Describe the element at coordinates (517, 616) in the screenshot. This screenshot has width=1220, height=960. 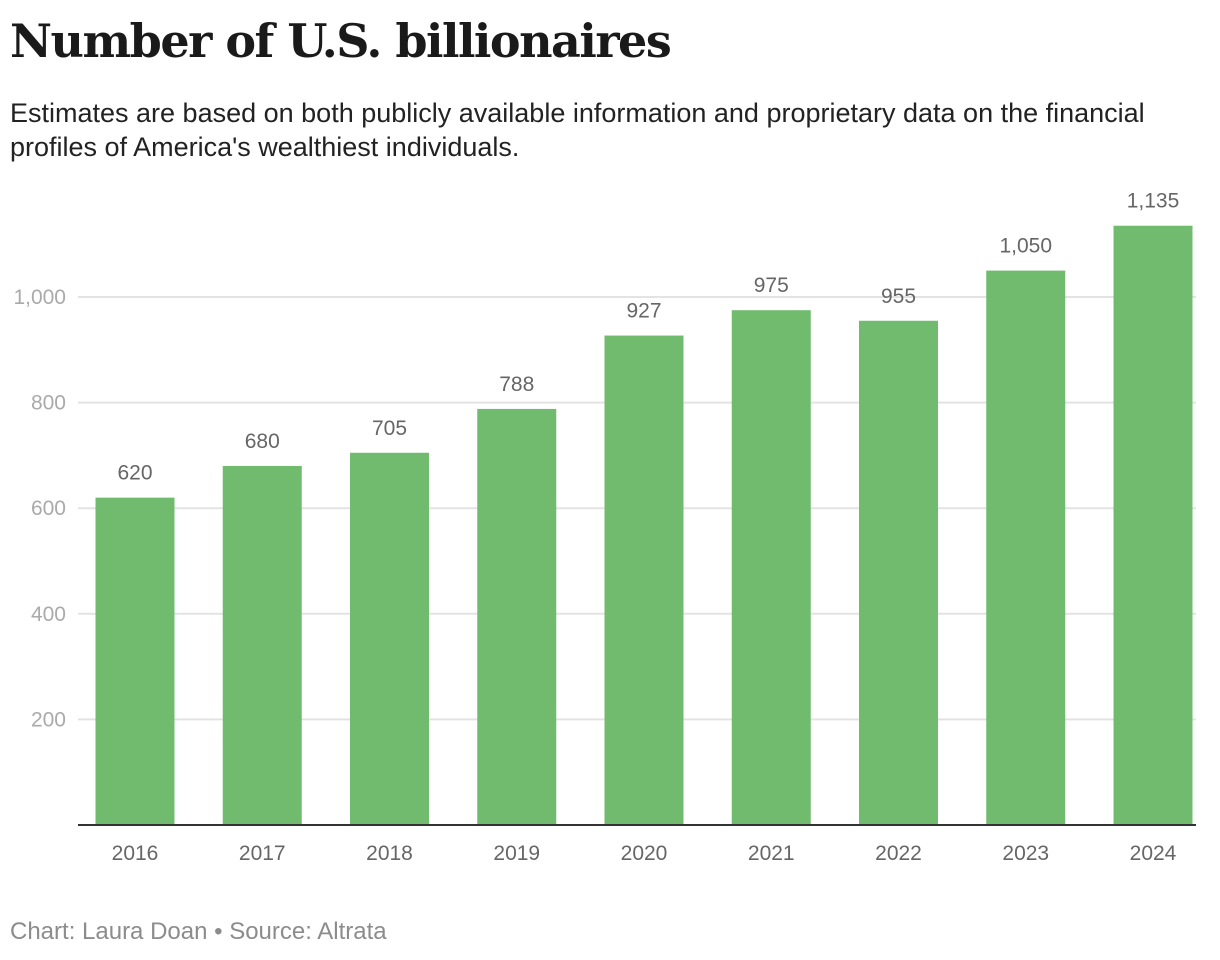
I see `bar-2019` at that location.